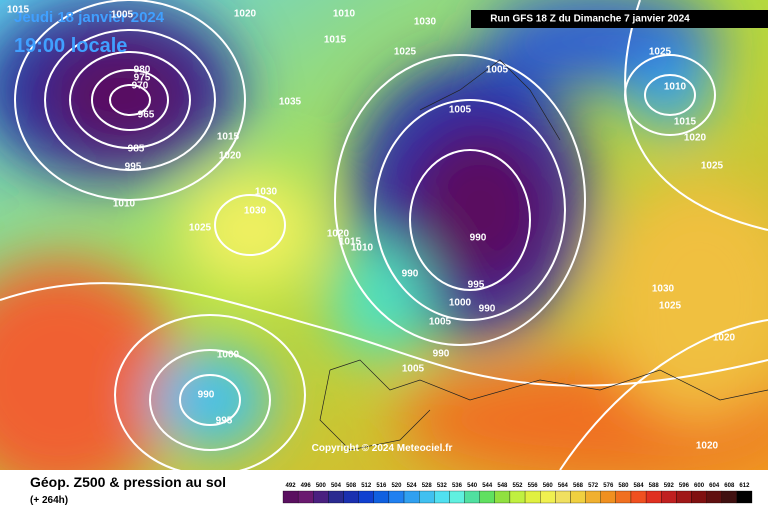 This screenshot has width=768, height=512. I want to click on colorbar-label: 592, so click(669, 486).